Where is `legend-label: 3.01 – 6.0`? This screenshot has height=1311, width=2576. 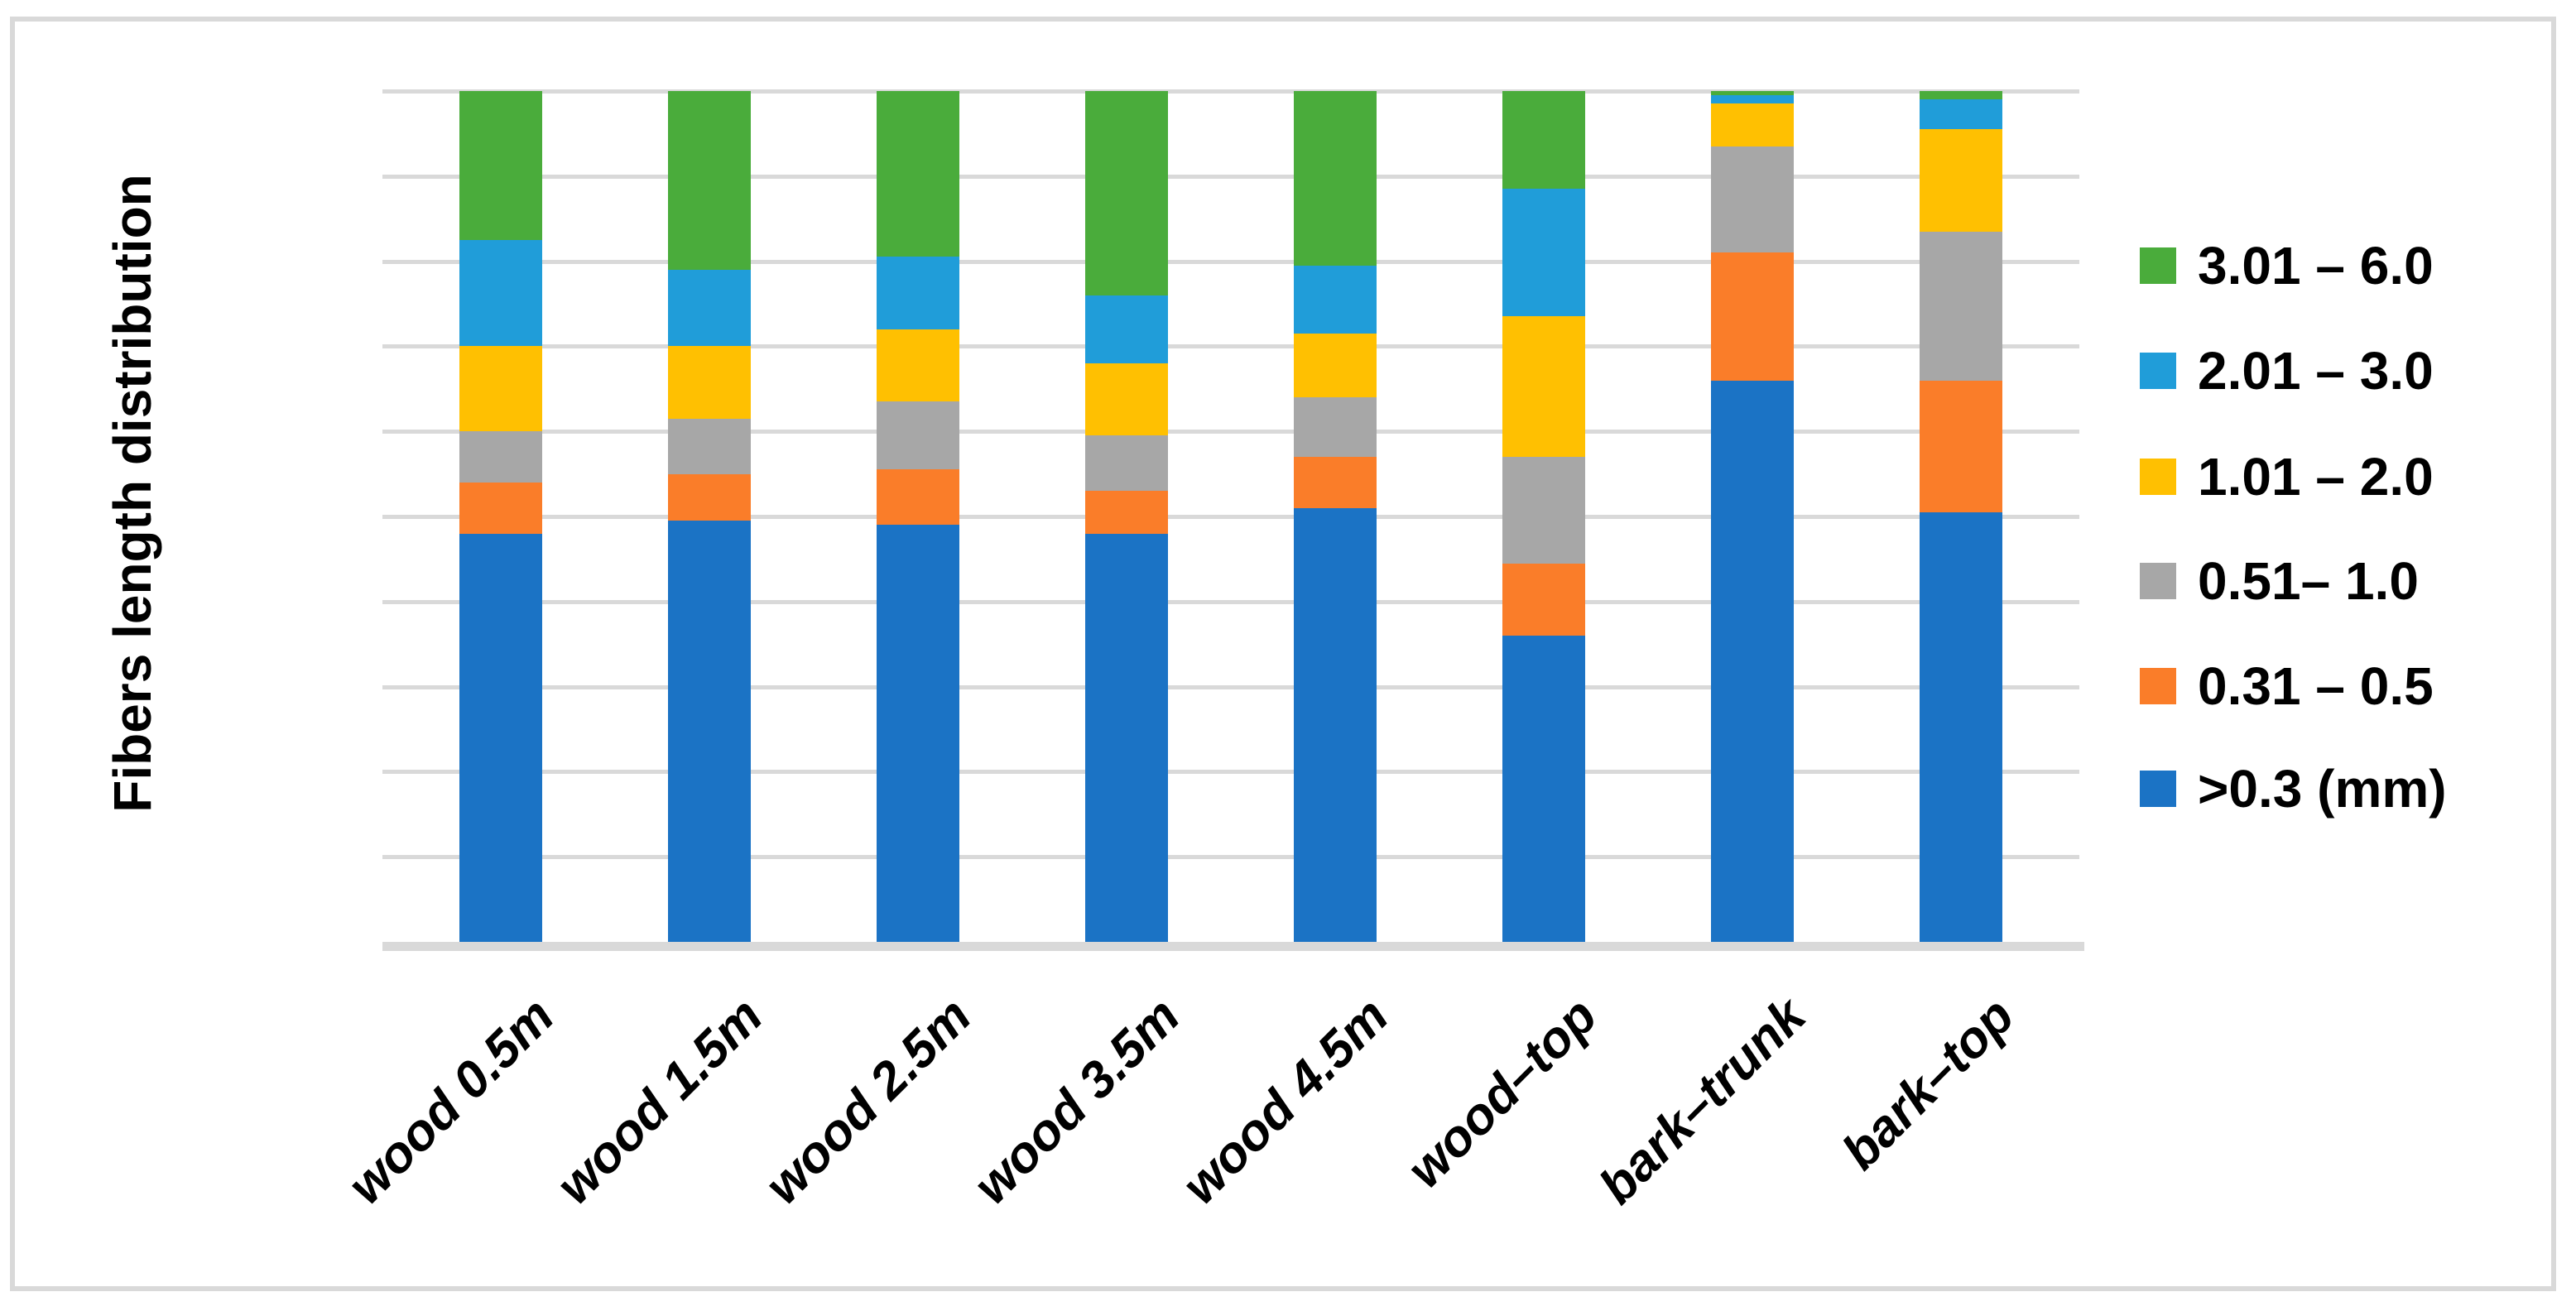
legend-label: 3.01 – 6.0 is located at coordinates (2316, 265).